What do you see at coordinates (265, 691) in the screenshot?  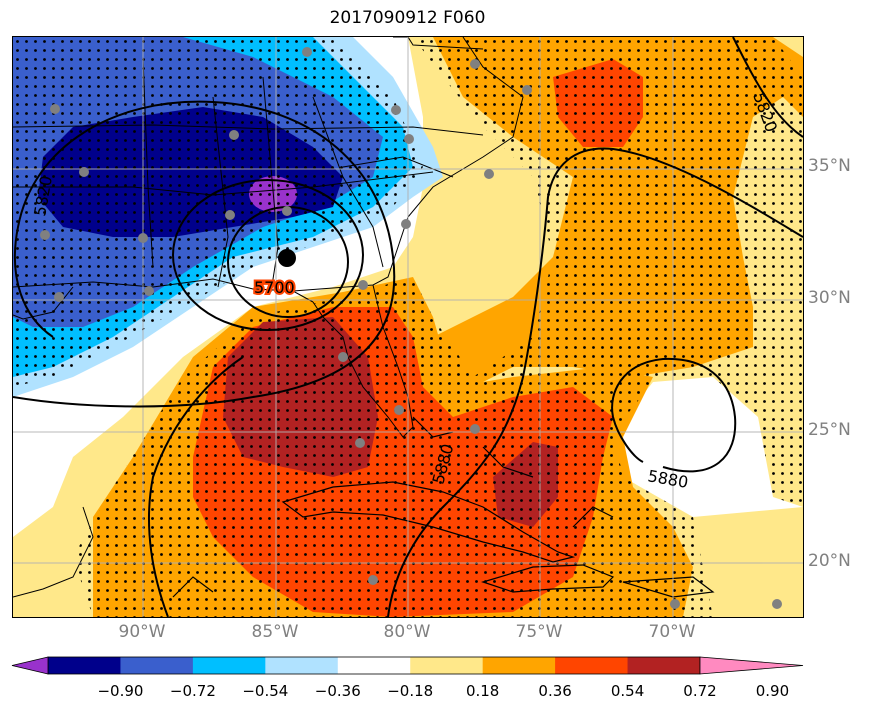 I see `colorbar-tick-label: −0.54` at bounding box center [265, 691].